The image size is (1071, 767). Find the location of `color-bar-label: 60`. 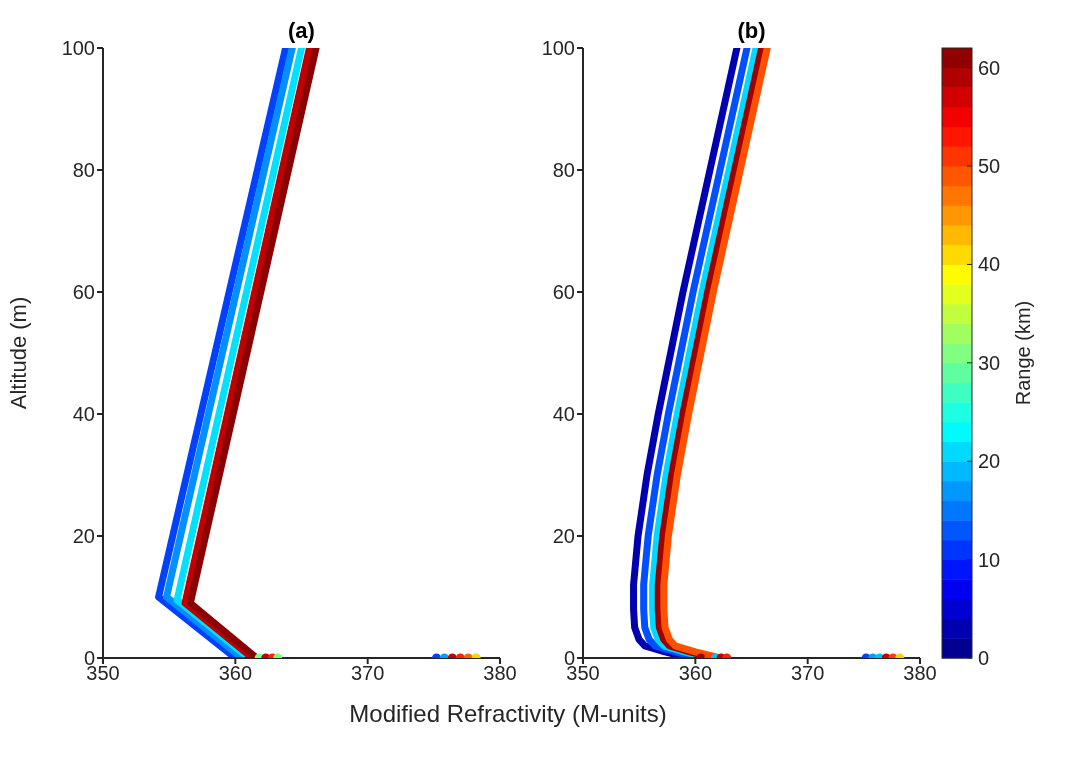

color-bar-label: 60 is located at coordinates (989, 67).